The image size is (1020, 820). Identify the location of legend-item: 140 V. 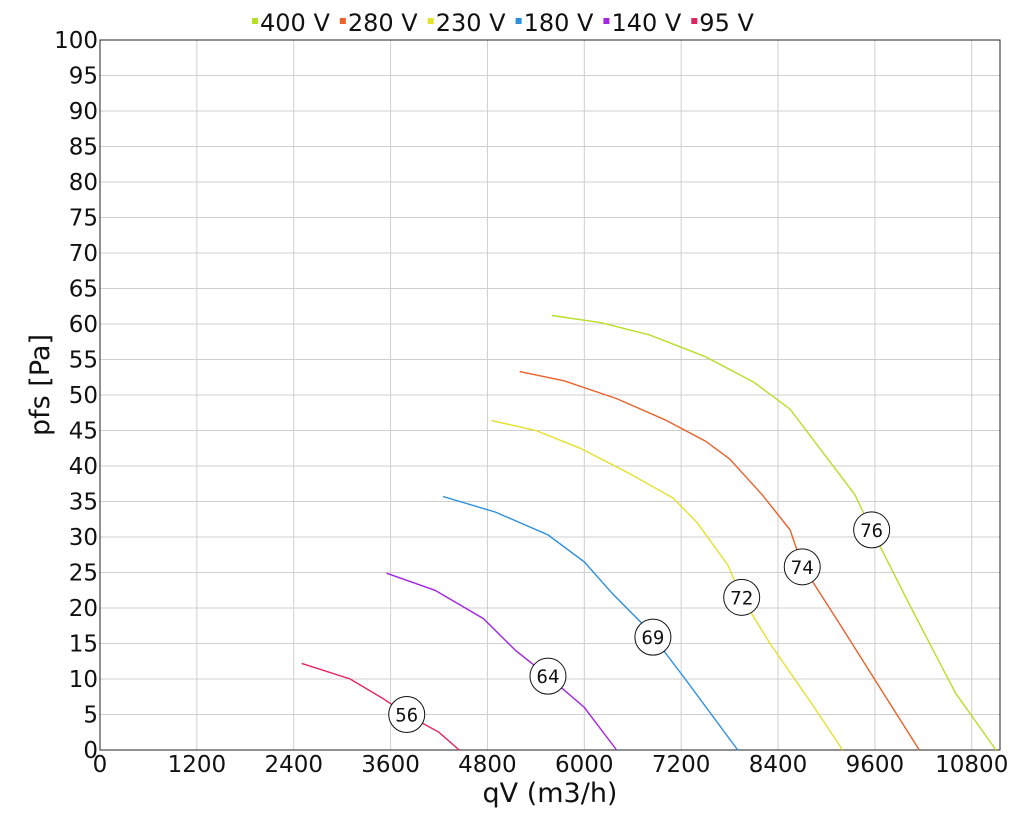
(642, 23).